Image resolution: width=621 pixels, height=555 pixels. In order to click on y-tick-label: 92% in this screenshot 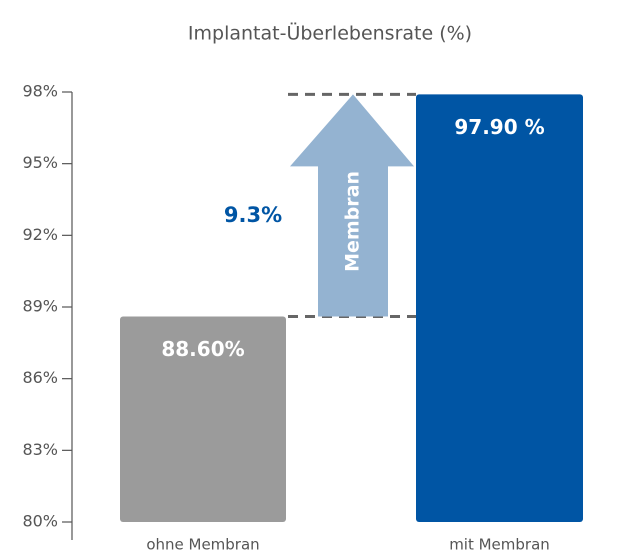, I will do `click(40, 234)`.